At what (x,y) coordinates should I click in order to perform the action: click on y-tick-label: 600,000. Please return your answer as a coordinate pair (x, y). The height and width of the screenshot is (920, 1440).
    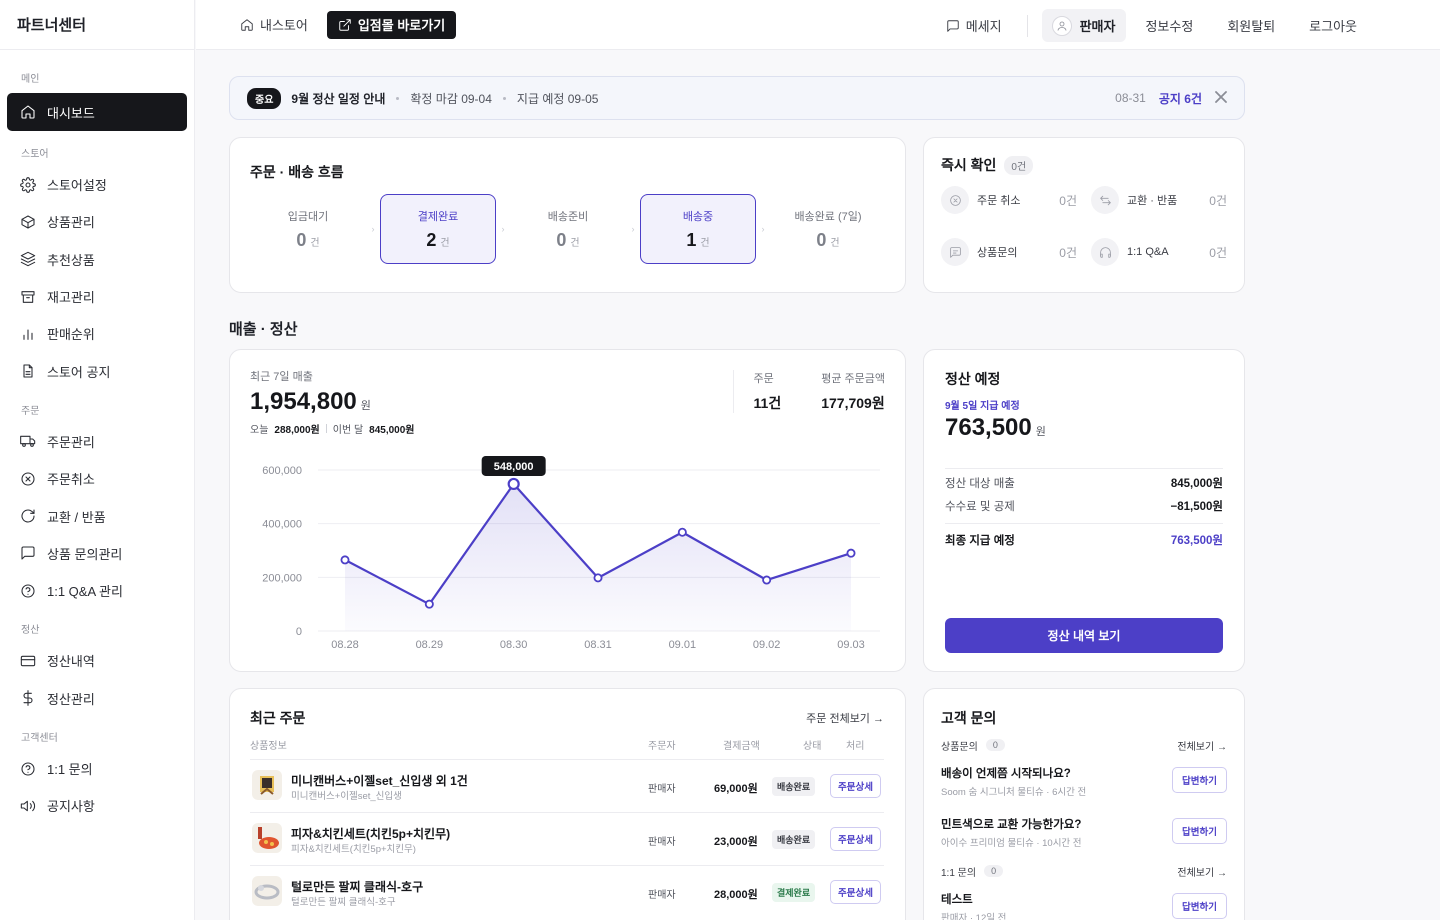
    Looking at the image, I should click on (282, 471).